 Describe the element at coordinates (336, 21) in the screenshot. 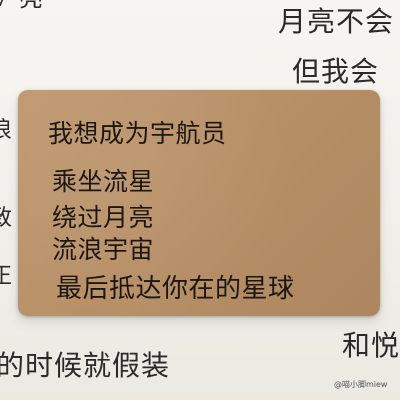

I see `background-text-right-1: 月亮不会` at that location.